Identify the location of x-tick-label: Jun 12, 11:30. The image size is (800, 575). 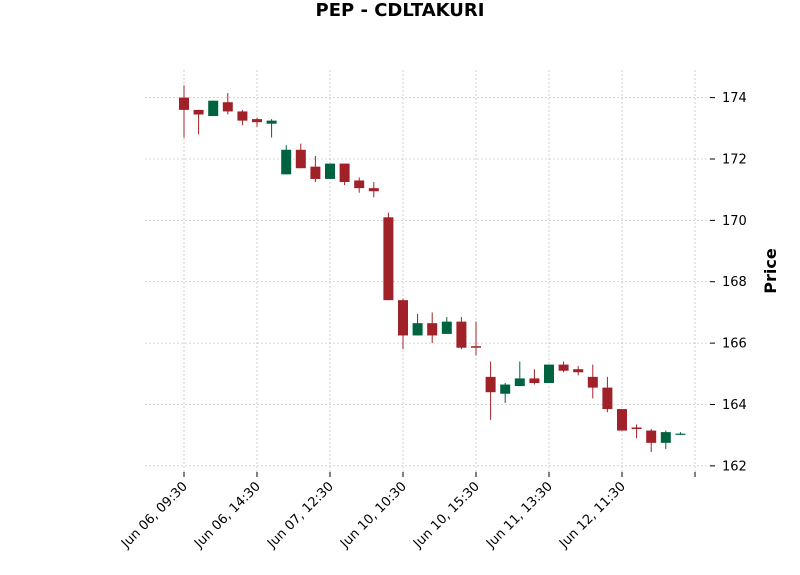
(592, 515).